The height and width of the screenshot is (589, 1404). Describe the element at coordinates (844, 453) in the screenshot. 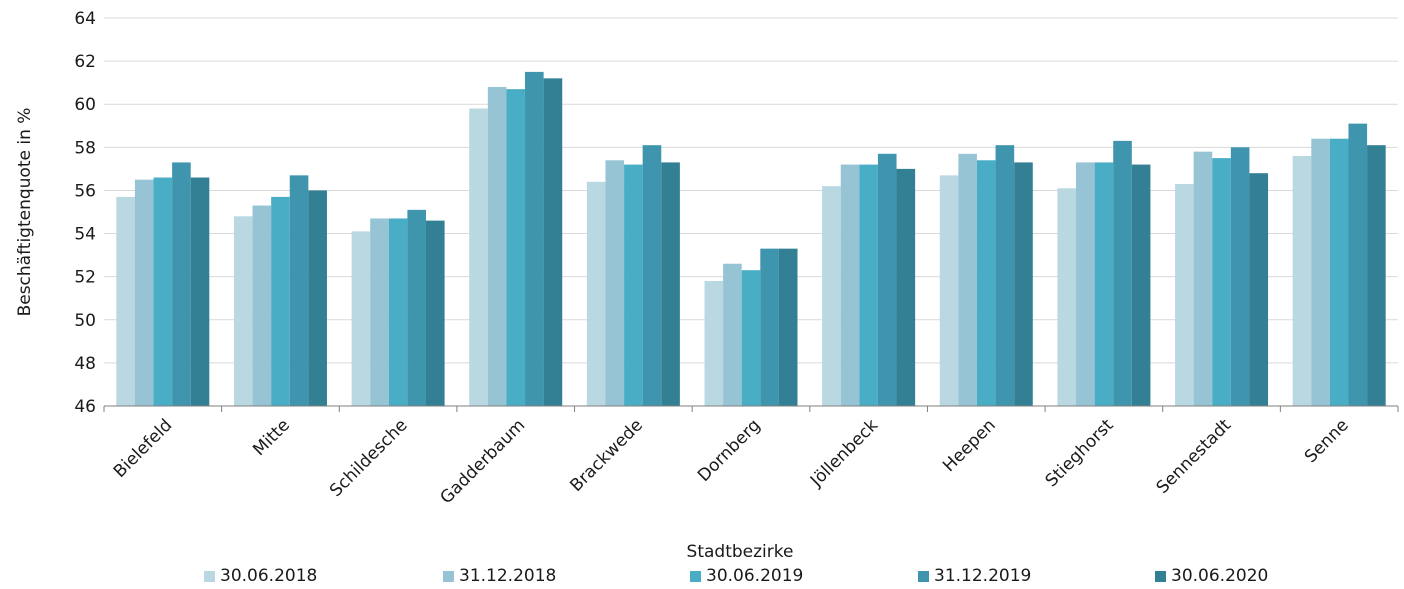

I see `x-category-label: Jöllenbeck` at that location.